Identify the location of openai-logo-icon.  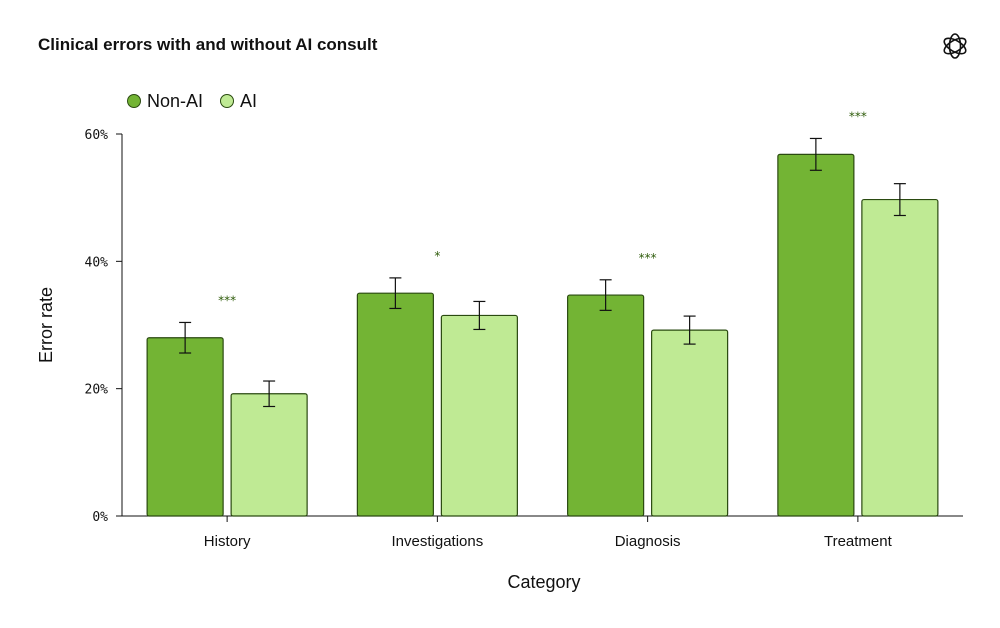
(955, 46).